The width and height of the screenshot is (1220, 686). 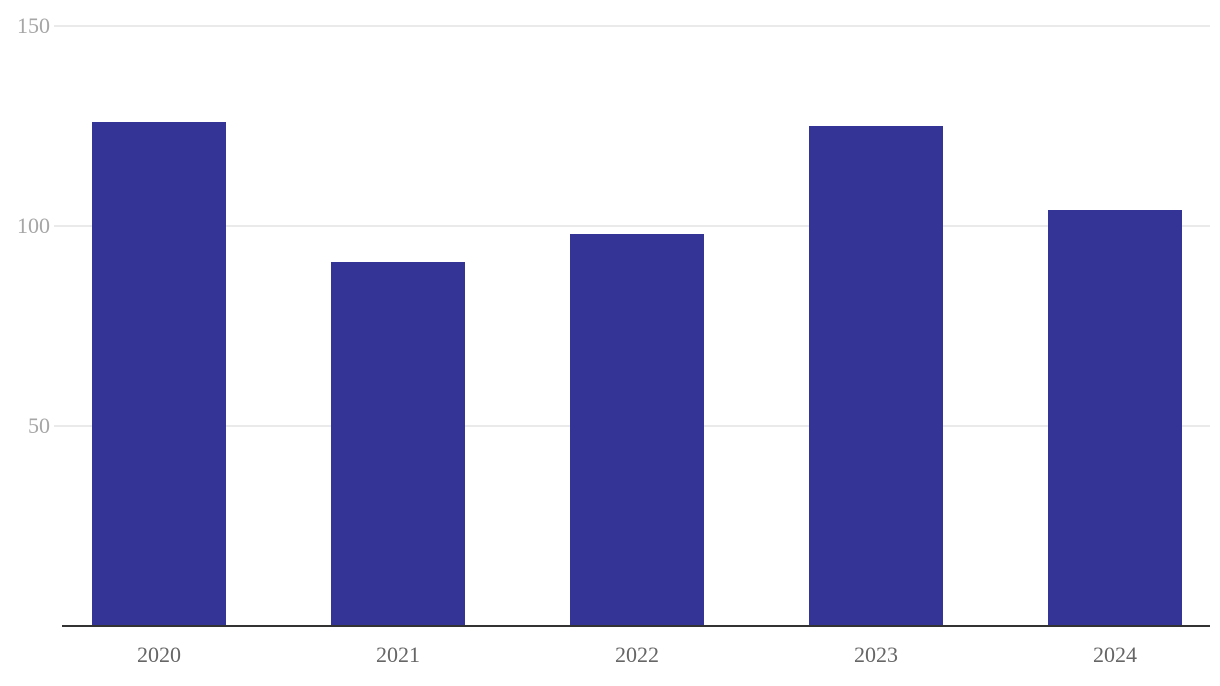 What do you see at coordinates (159, 654) in the screenshot?
I see `x-tick-label: 2020` at bounding box center [159, 654].